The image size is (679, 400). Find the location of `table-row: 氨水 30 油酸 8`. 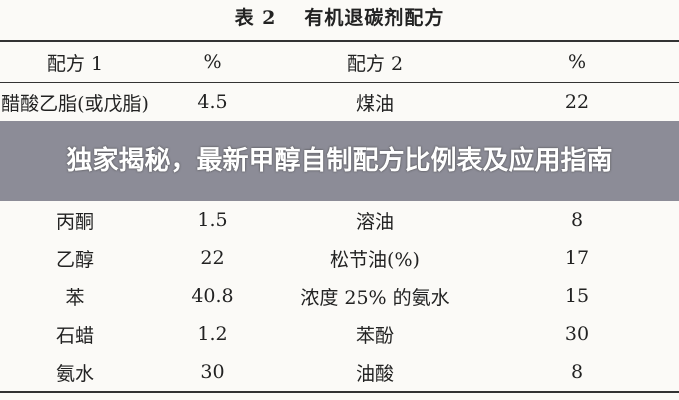

table-row: 氨水 30 油酸 8 is located at coordinates (339, 372).